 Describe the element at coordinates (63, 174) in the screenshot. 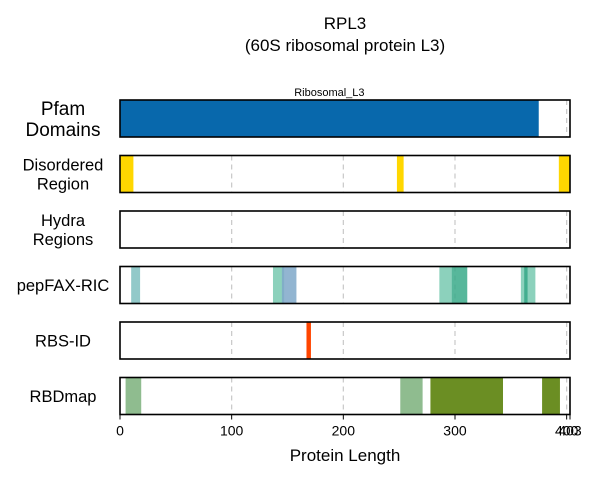

I see `track-label: Disordered Region` at that location.